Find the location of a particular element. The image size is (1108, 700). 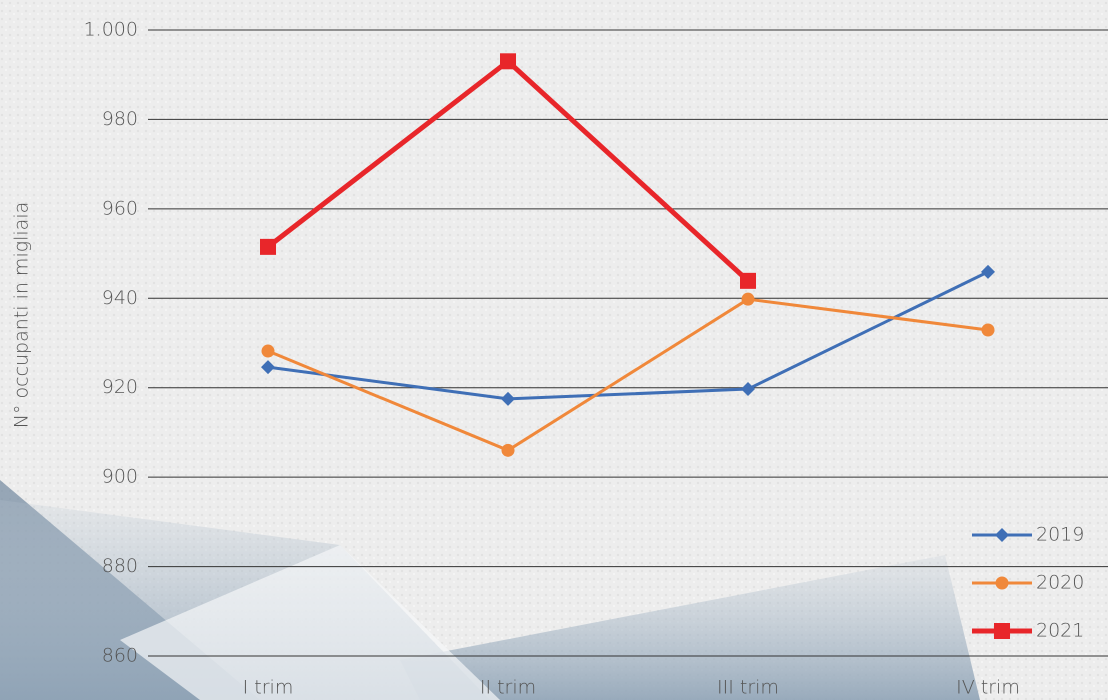

y-axis-label: N° occupanti in migliaia is located at coordinates (22, 315).